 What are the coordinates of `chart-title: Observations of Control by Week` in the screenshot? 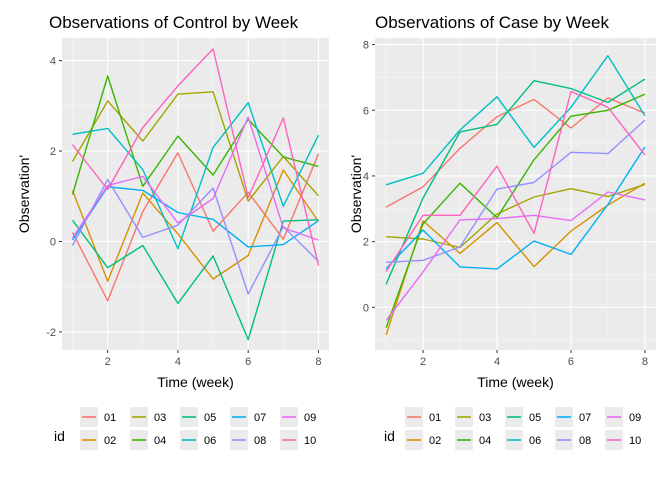 It's located at (174, 22).